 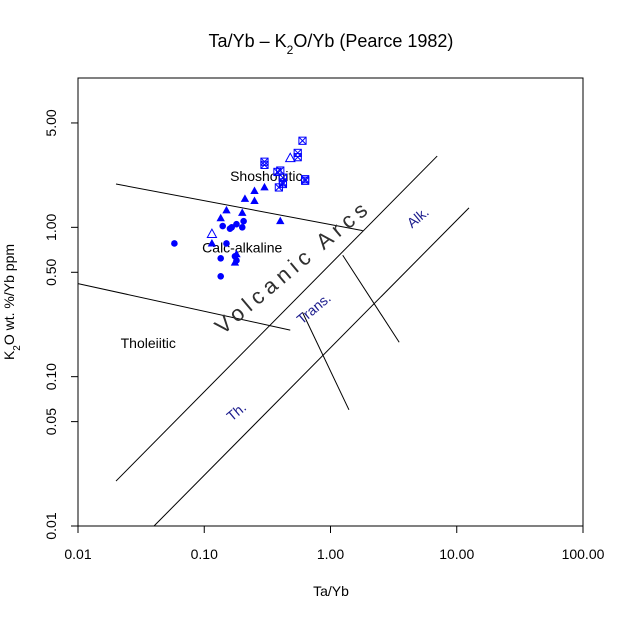 What do you see at coordinates (51, 122) in the screenshot?
I see `y-tick-label: 5.00` at bounding box center [51, 122].